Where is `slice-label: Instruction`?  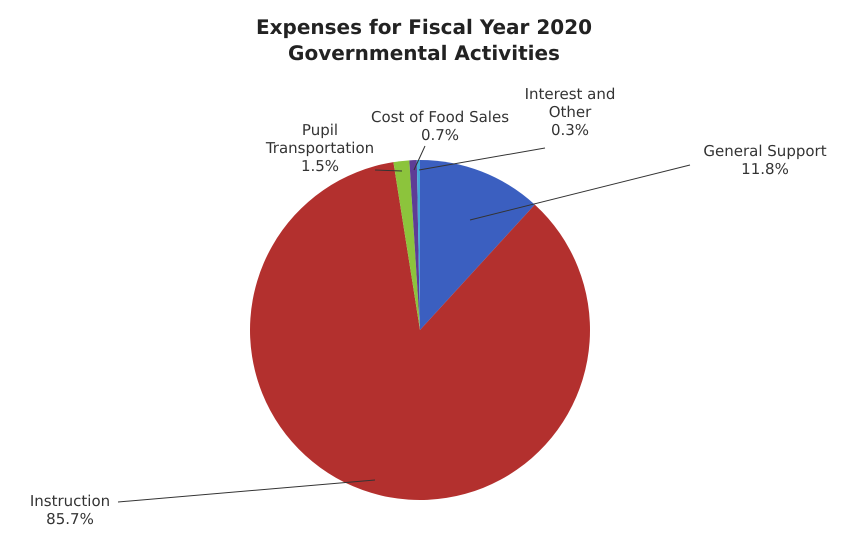
slice-label: Instruction is located at coordinates (70, 501).